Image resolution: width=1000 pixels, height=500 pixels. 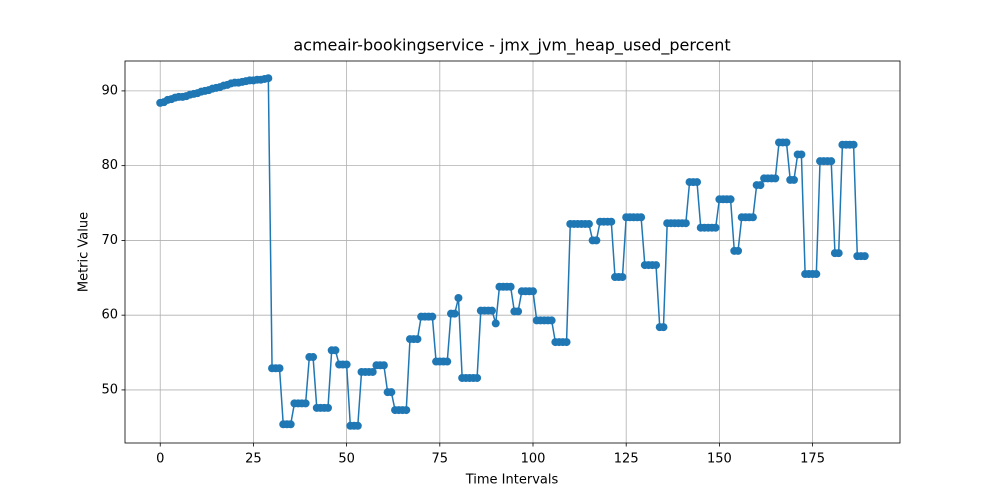 What do you see at coordinates (109, 165) in the screenshot?
I see `y-tick-label: 80` at bounding box center [109, 165].